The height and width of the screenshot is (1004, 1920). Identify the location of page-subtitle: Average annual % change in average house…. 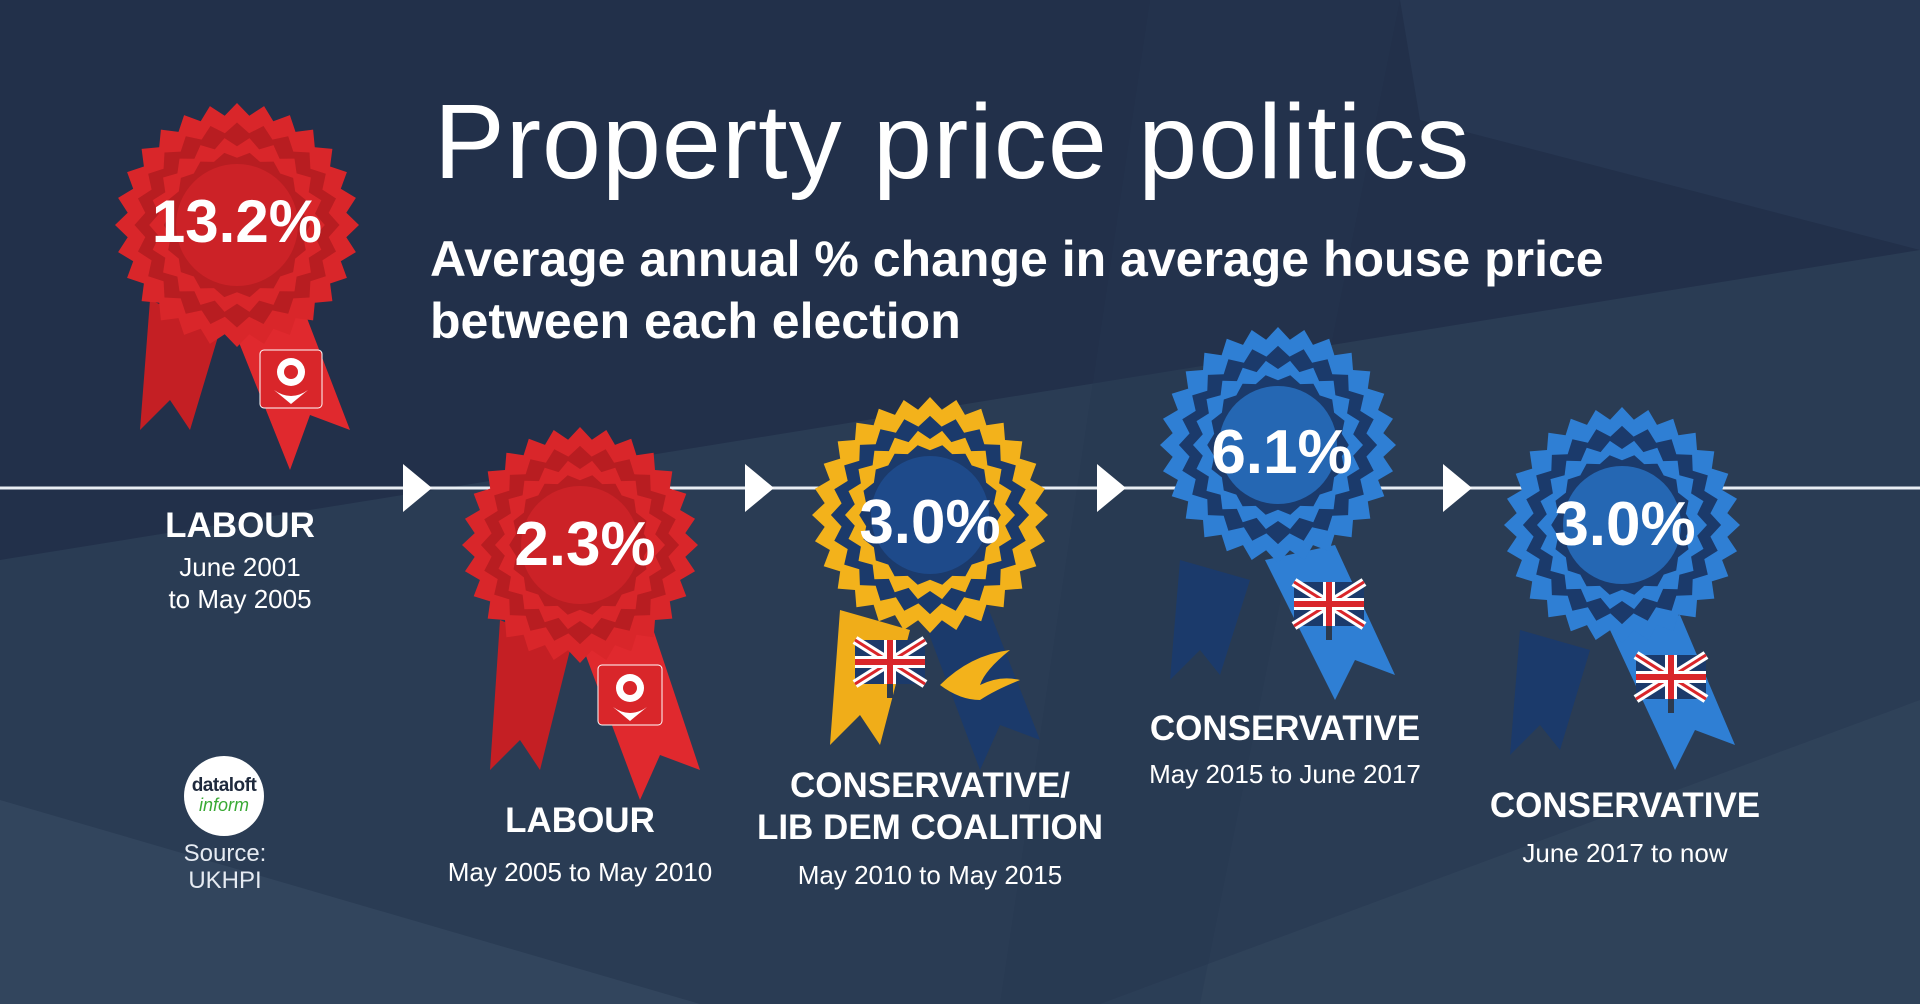
(1055, 290).